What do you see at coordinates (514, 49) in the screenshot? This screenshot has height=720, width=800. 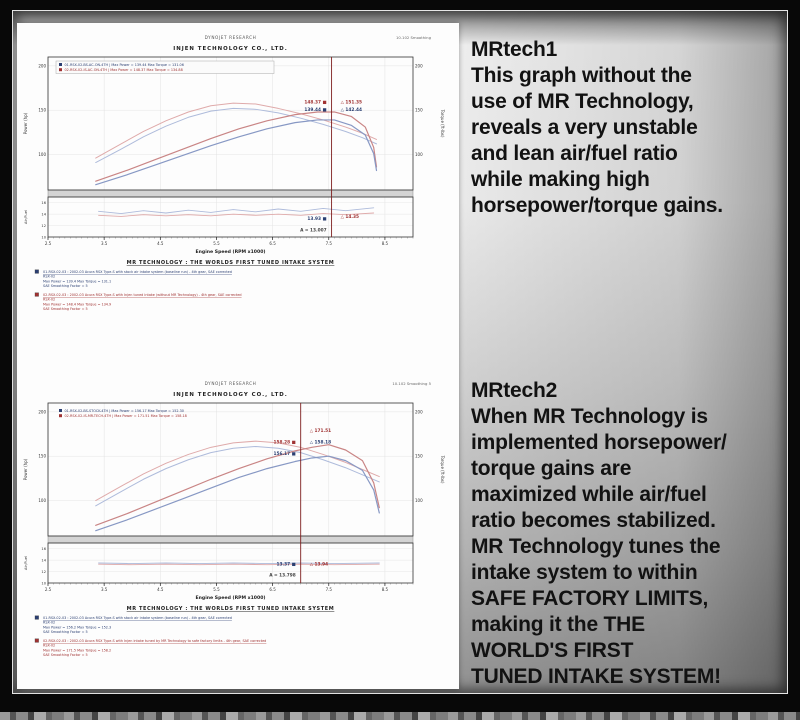 I see `caption-title: MRtech1` at bounding box center [514, 49].